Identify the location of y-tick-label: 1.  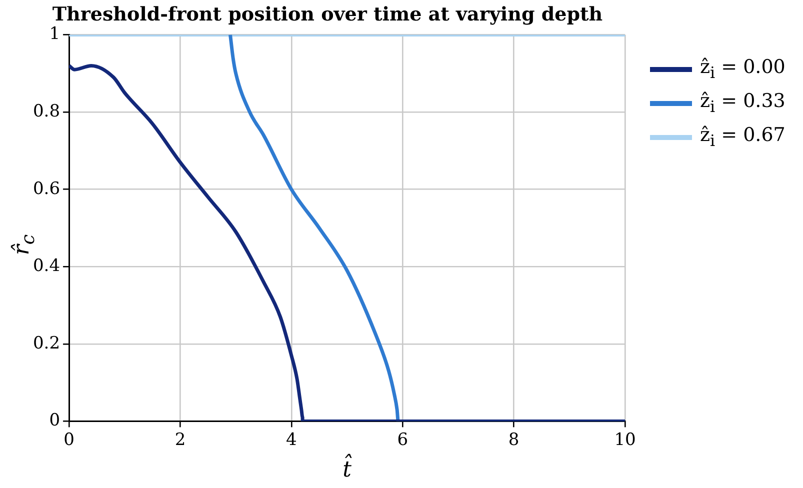
(54, 34).